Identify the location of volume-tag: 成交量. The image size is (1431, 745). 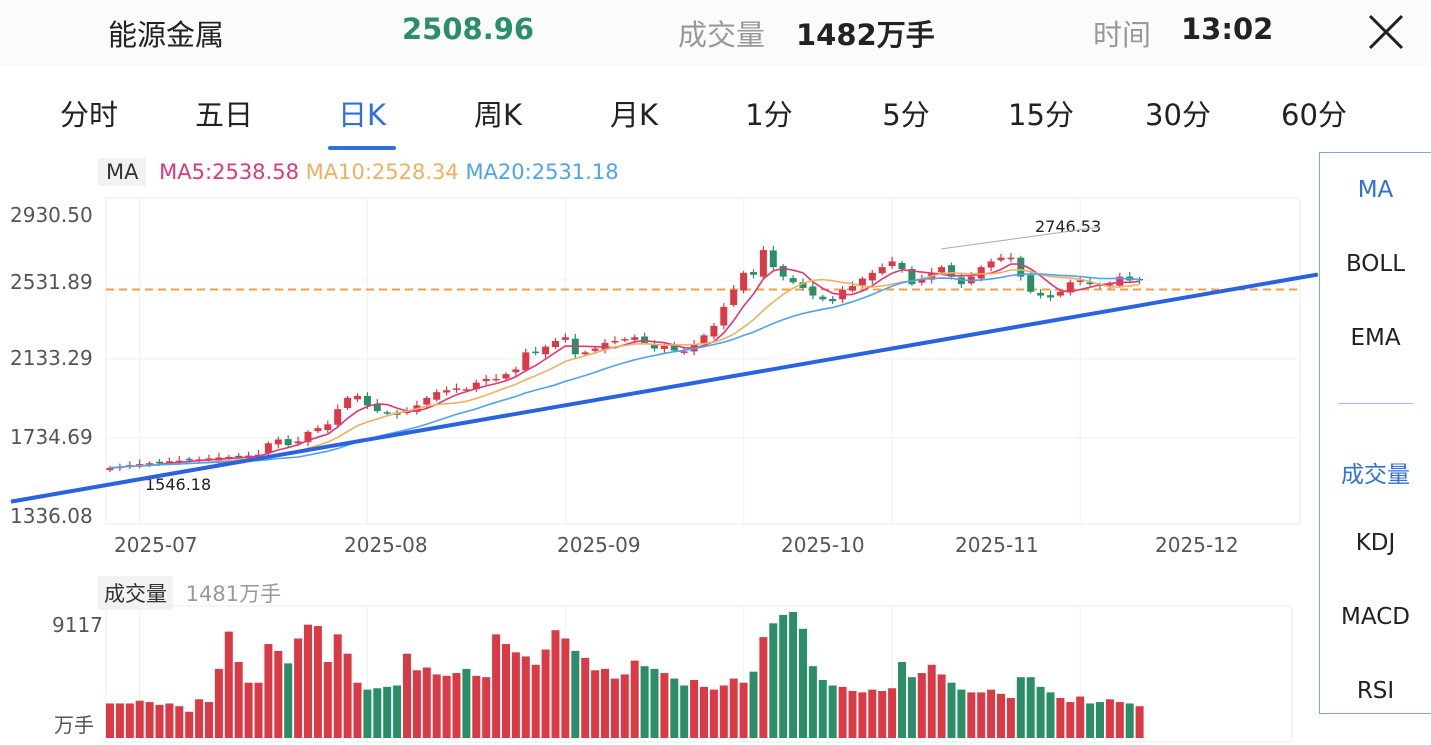
(135, 593).